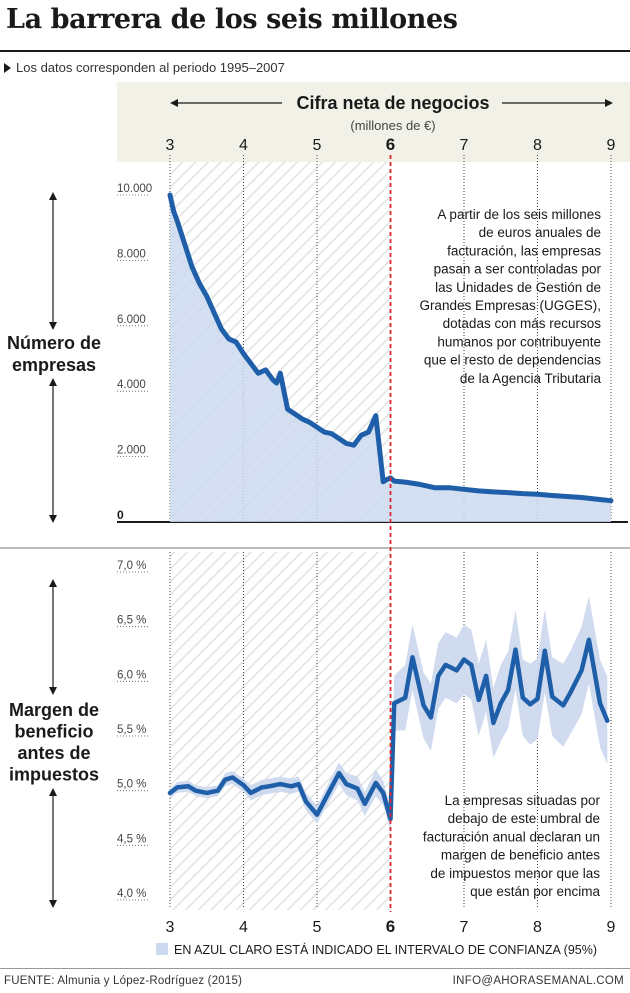 The width and height of the screenshot is (630, 993). What do you see at coordinates (53, 753) in the screenshot?
I see `y-axis-title-bottom: antes de` at bounding box center [53, 753].